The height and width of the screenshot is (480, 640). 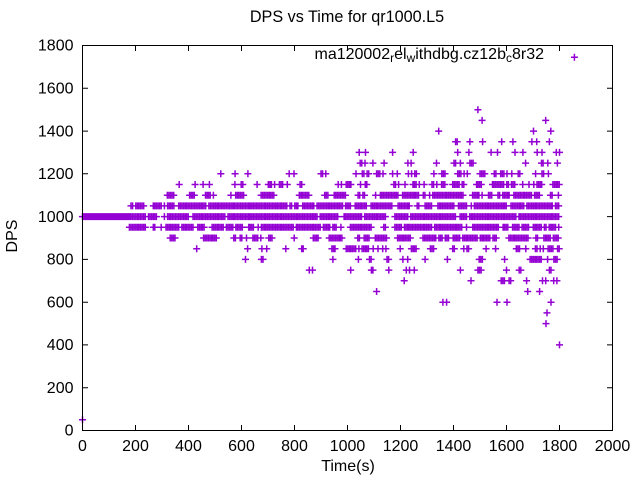 What do you see at coordinates (429, 55) in the screenshot?
I see `svg-text: ma120002relwithdbg.cz12bc8r32` at bounding box center [429, 55].